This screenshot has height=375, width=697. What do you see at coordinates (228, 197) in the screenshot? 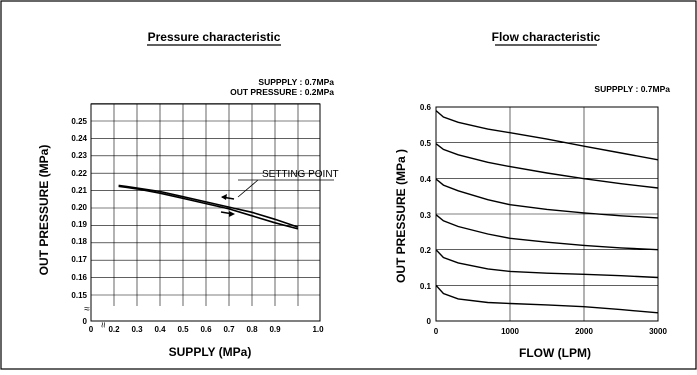
I see `decreasing-direction-arrow` at bounding box center [228, 197].